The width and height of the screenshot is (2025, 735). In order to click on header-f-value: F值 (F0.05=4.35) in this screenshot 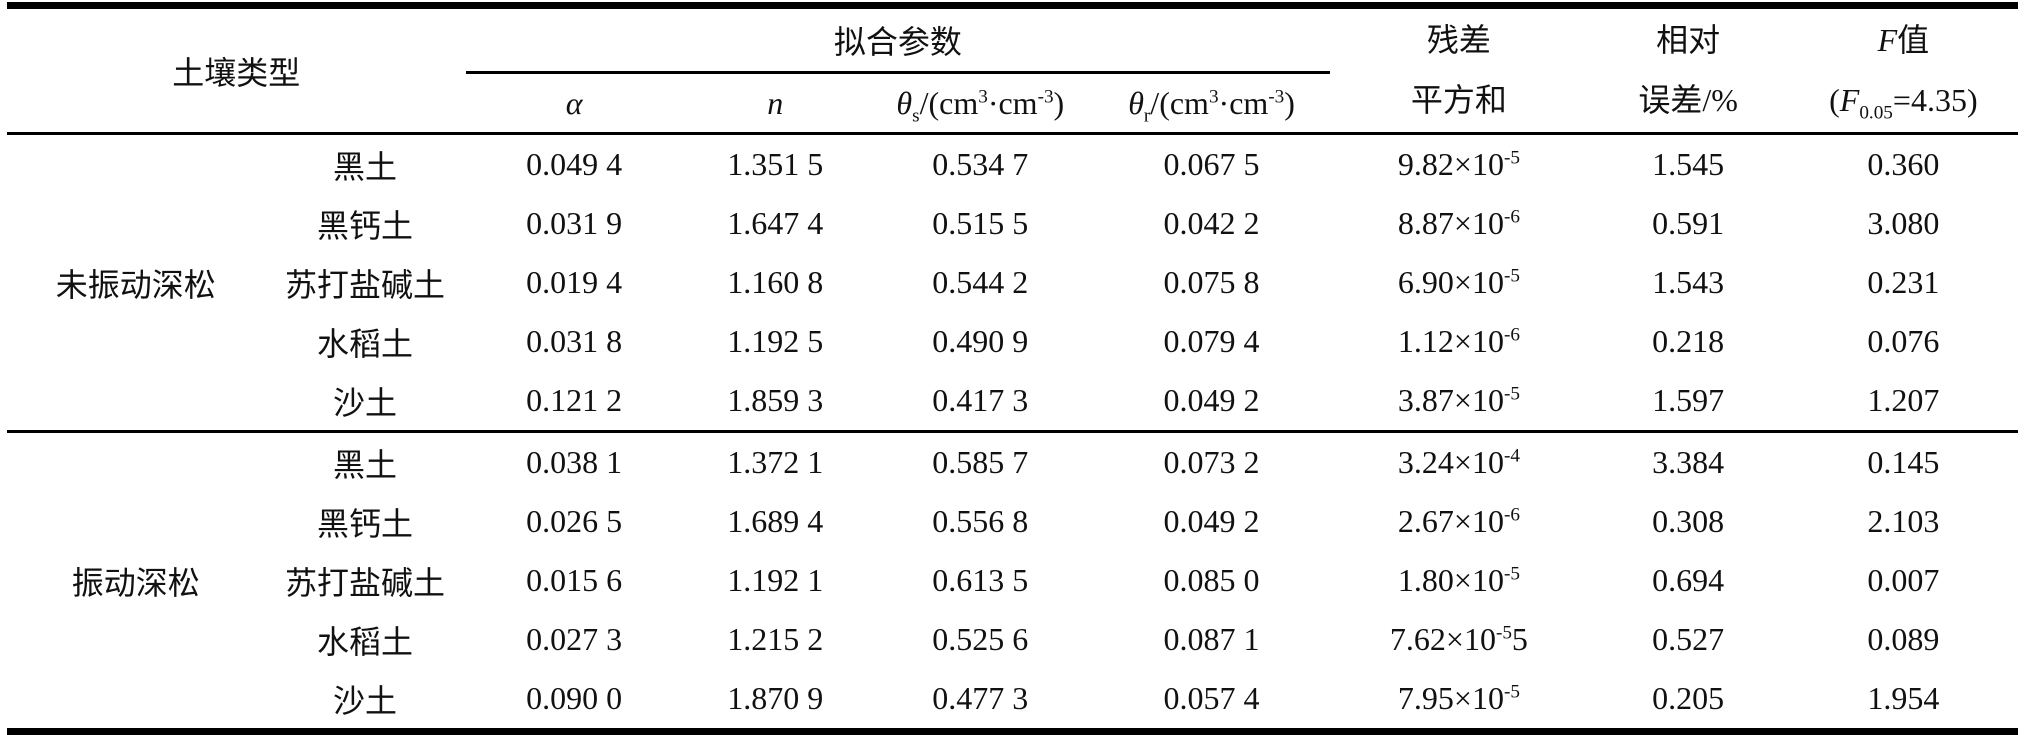, I will do `click(1903, 70)`.